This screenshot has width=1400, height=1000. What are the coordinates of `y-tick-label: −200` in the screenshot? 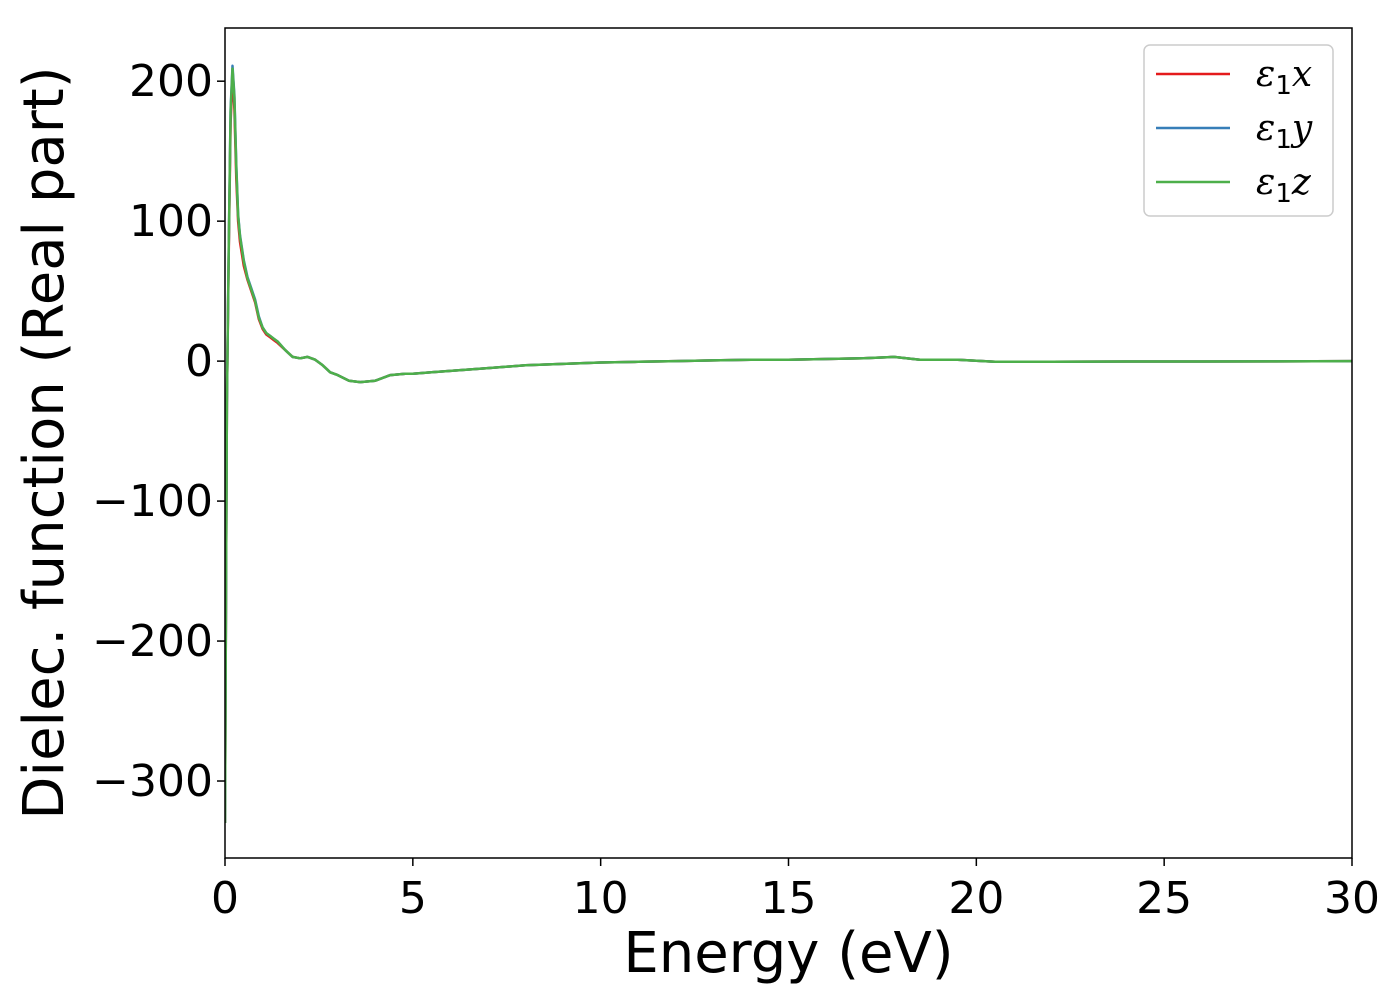 It's located at (152, 641).